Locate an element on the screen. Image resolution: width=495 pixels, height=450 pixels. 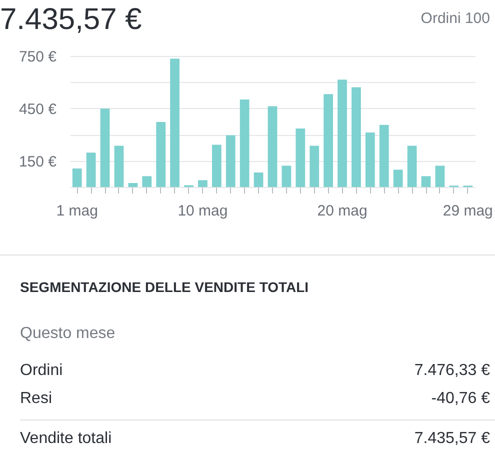
x-tick-label: 20 mag is located at coordinates (342, 211).